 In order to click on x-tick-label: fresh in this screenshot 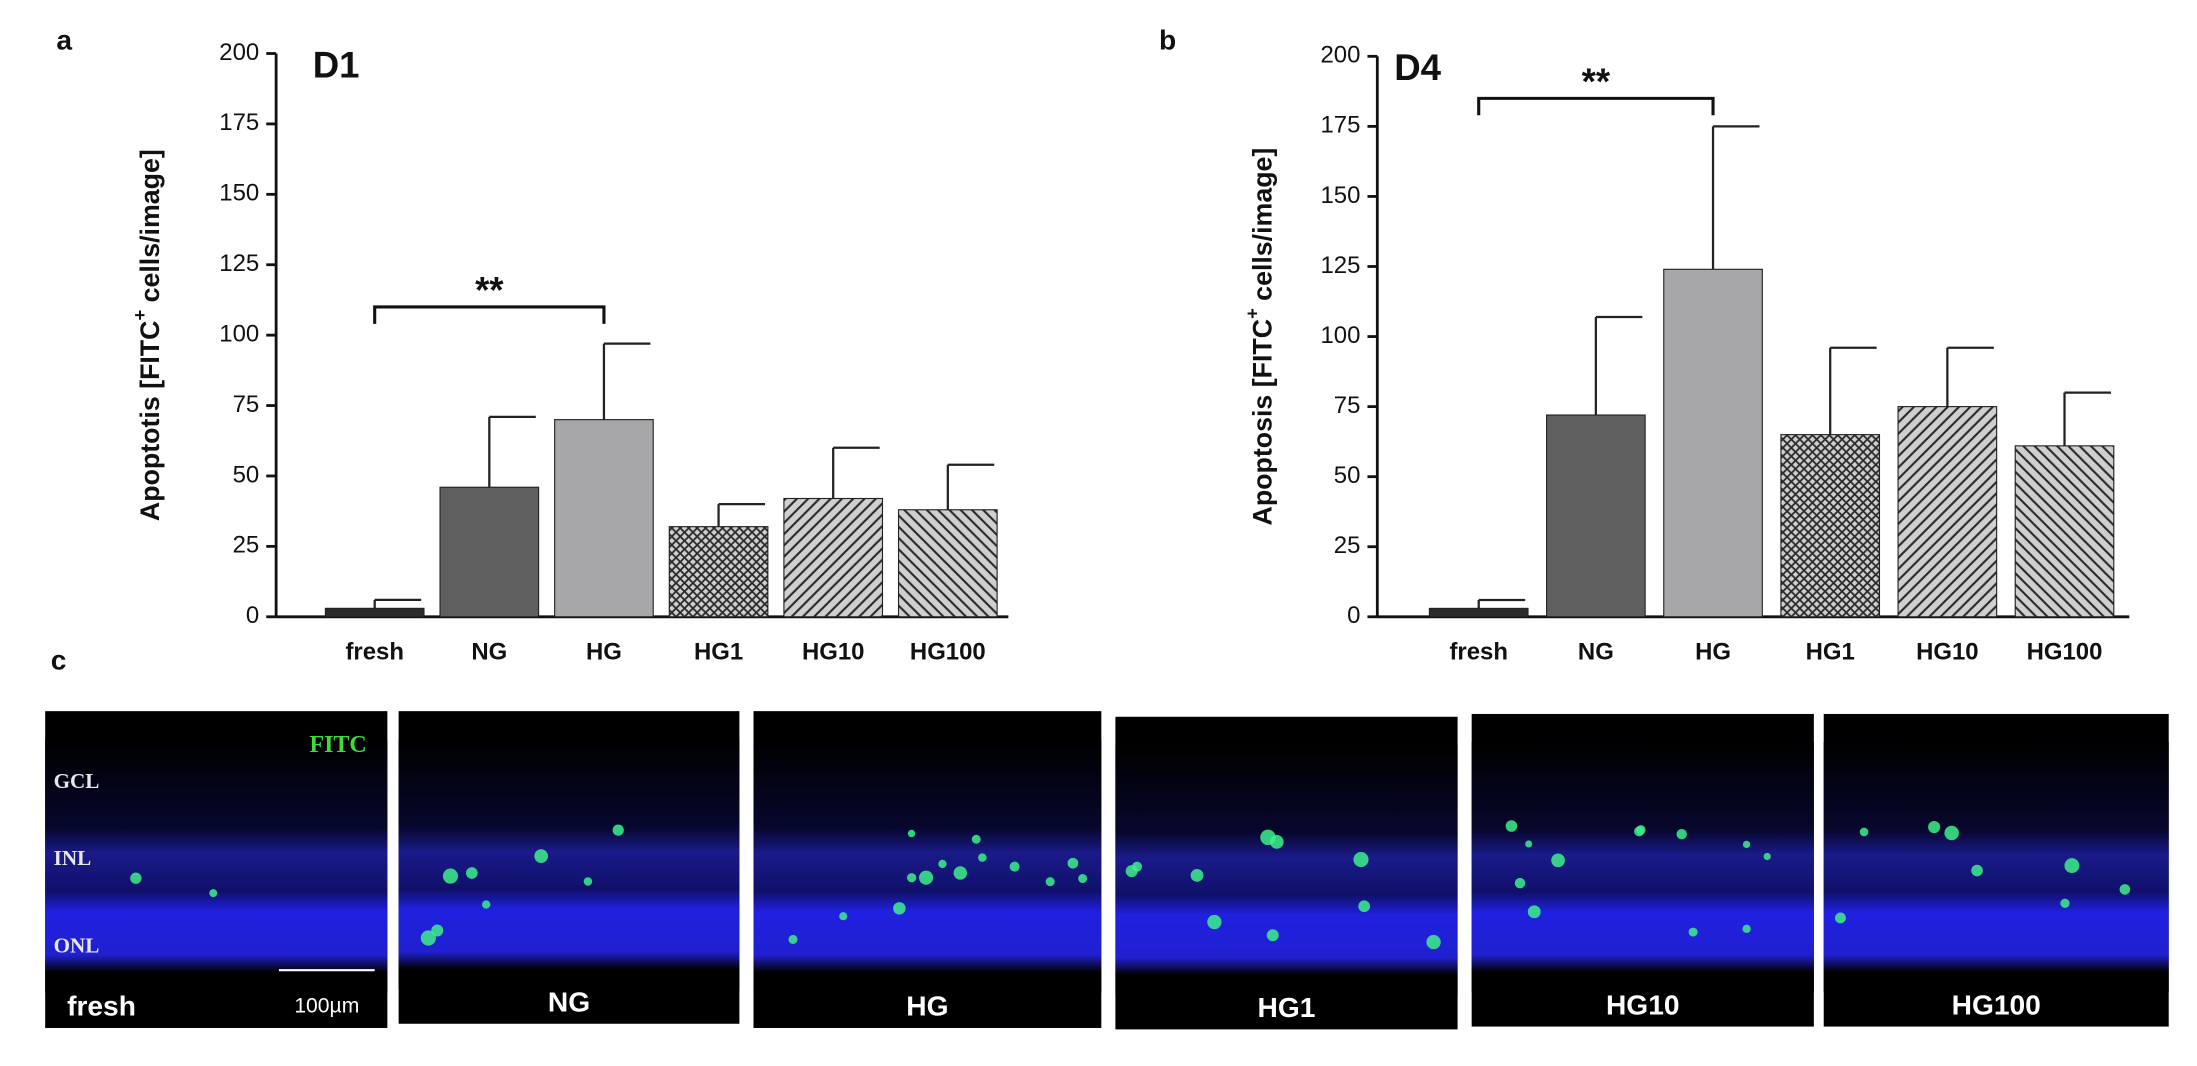, I will do `click(374, 652)`.